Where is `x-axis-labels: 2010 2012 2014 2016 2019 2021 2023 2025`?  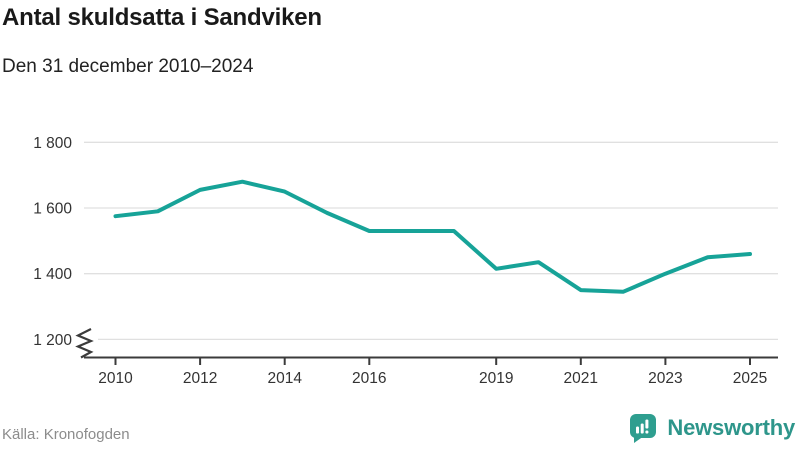
x-axis-labels: 2010 2012 2014 2016 2019 2021 2023 2025 is located at coordinates (432, 378).